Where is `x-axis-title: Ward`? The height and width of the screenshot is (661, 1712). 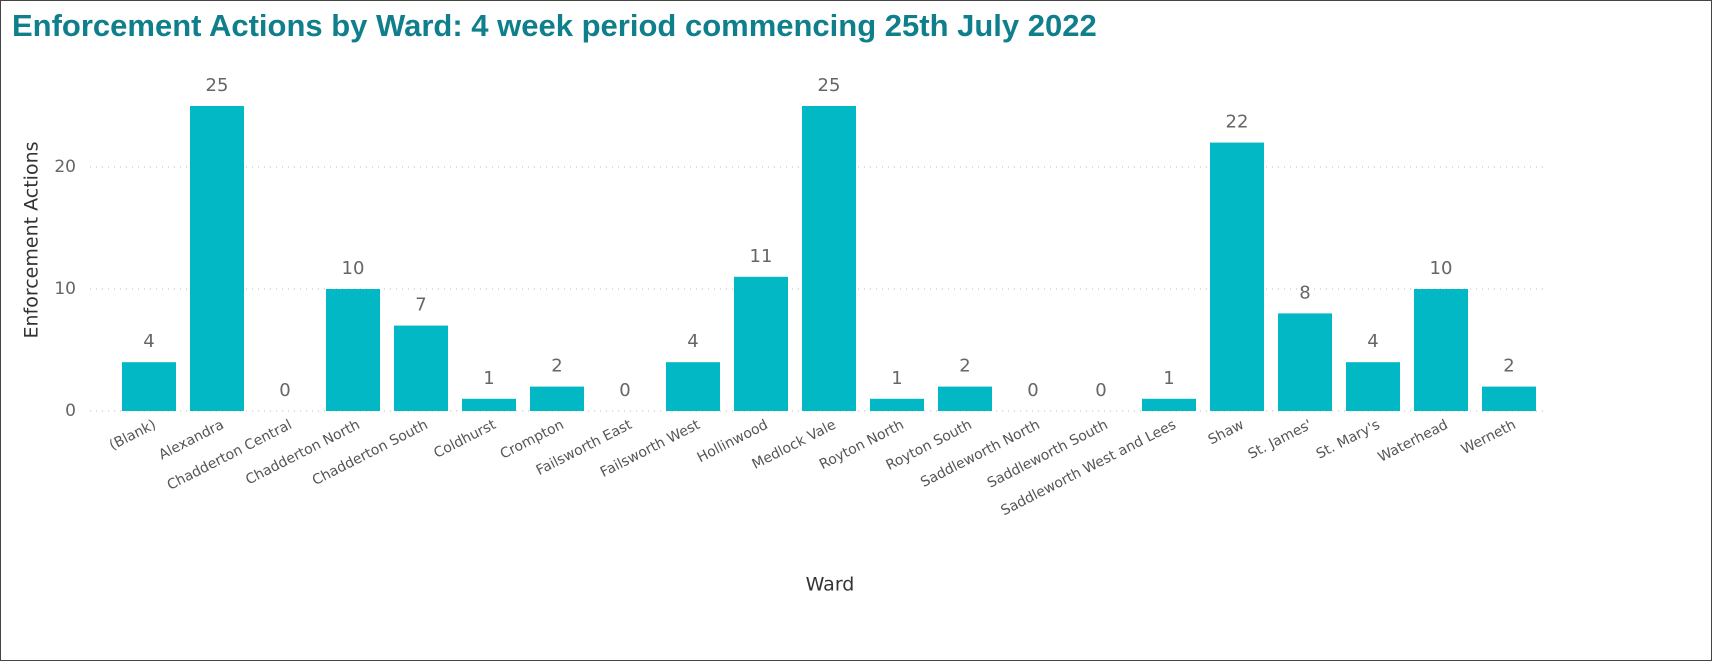 x-axis-title: Ward is located at coordinates (830, 585).